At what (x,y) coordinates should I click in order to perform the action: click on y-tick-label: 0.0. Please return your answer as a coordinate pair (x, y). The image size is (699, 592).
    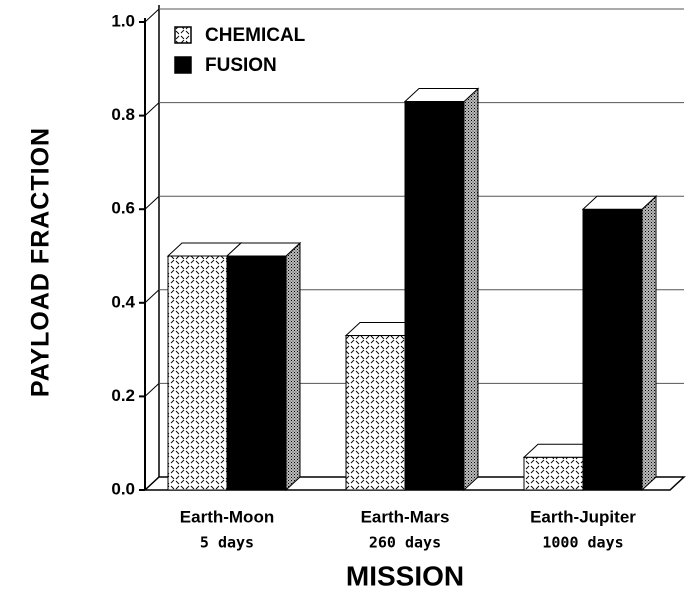
    Looking at the image, I should click on (123, 488).